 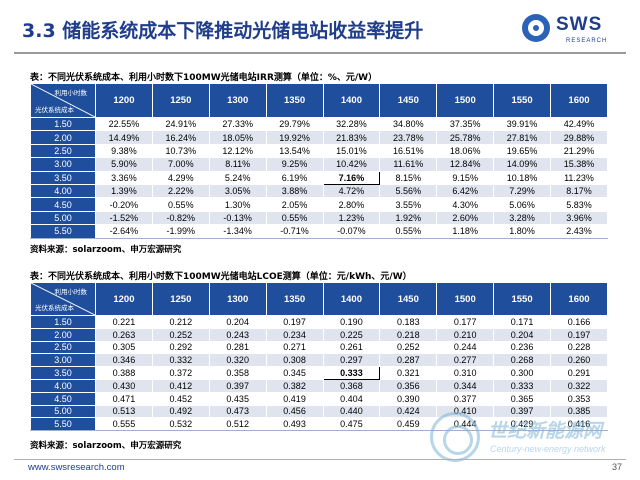 What do you see at coordinates (408, 164) in the screenshot?
I see `table-cell: 11.61%` at bounding box center [408, 164].